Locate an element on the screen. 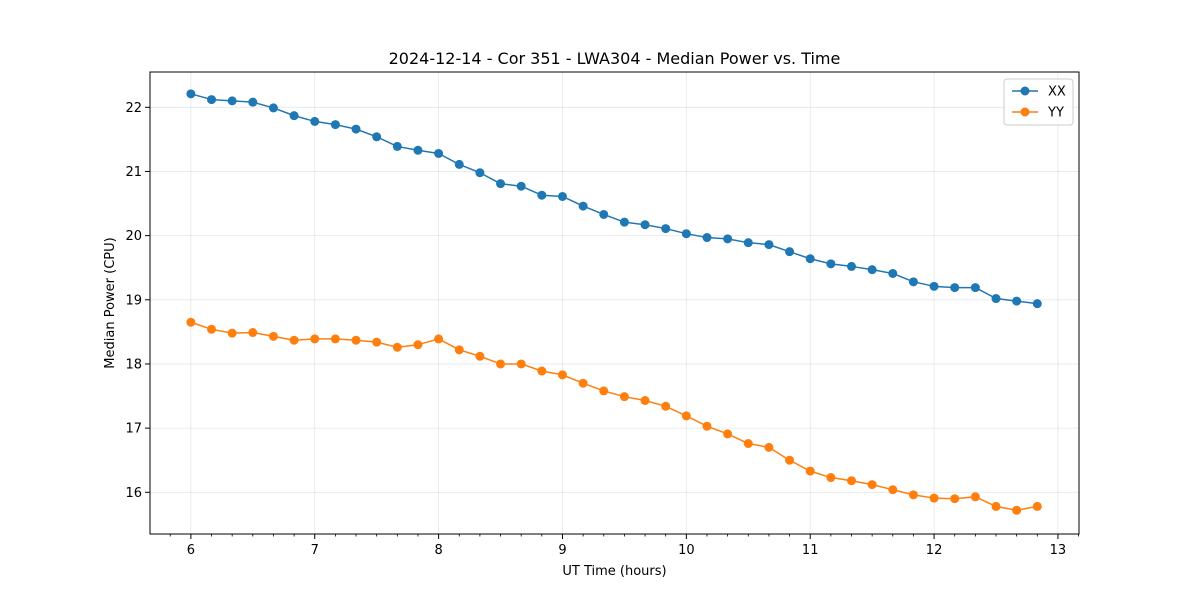 This screenshot has width=1200, height=600. y-tick-label: 20 is located at coordinates (133, 236).